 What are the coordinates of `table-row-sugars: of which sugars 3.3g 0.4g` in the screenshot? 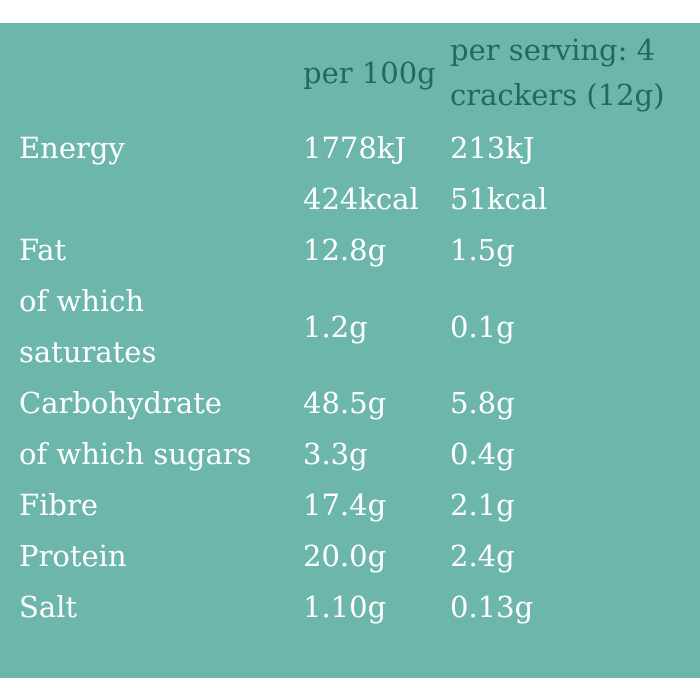 It's located at (350, 454).